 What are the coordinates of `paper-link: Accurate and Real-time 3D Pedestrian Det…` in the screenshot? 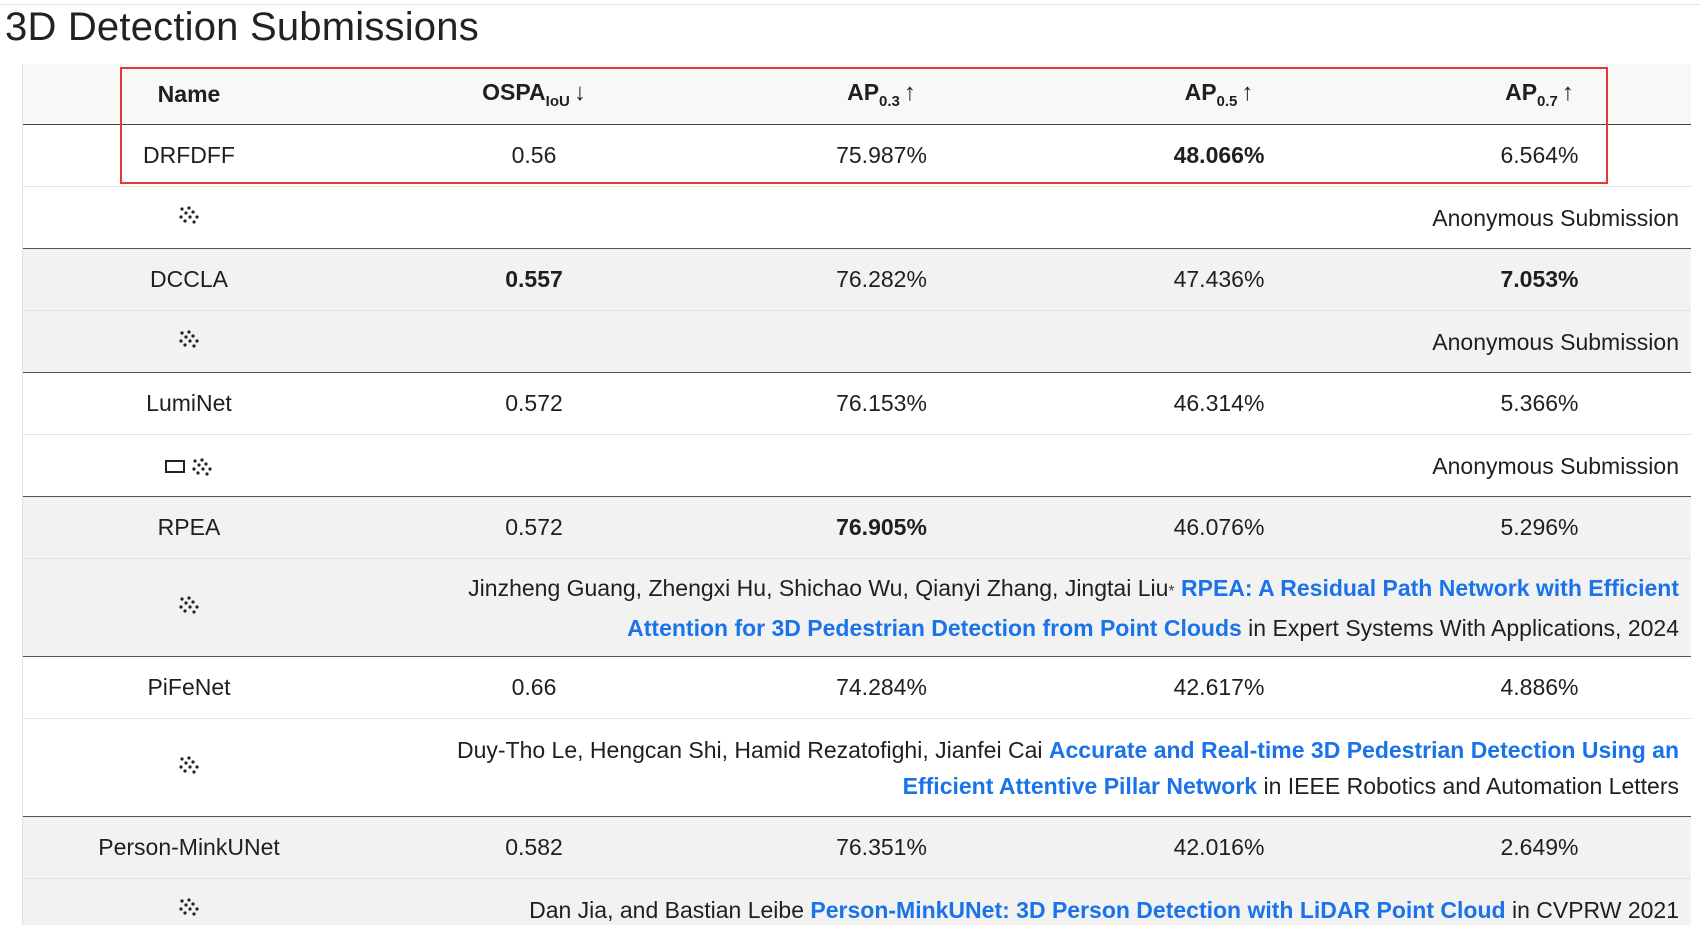 It's located at (1290, 767).